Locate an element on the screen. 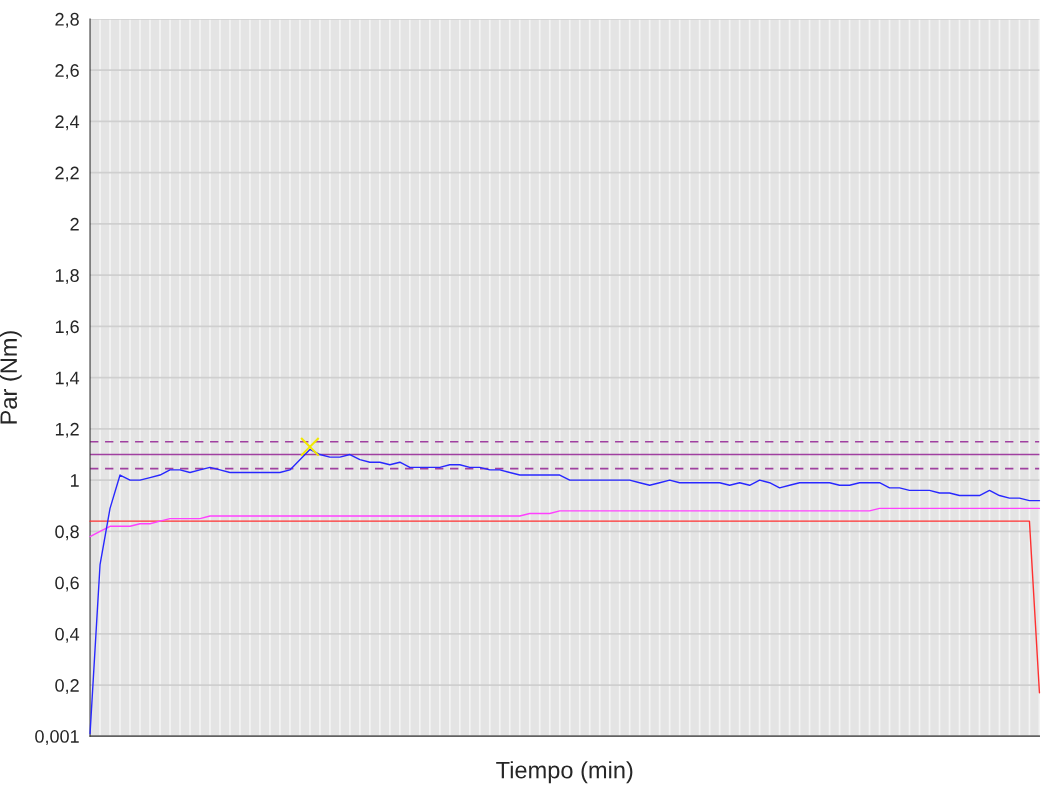  line-series is located at coordinates (565, 522).